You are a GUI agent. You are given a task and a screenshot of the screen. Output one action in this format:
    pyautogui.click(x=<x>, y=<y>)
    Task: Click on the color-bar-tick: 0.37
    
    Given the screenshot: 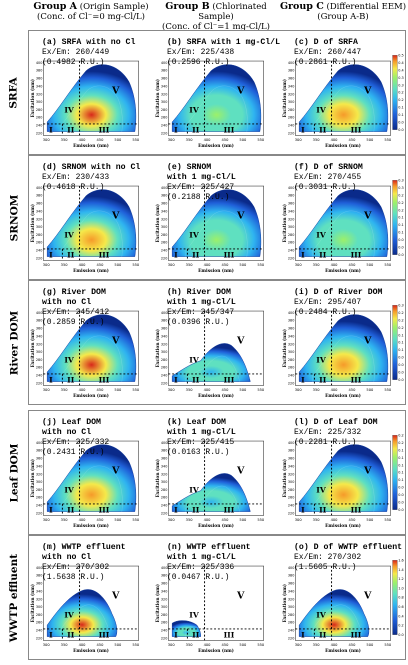 What is the action you would take?
    pyautogui.click(x=401, y=78)
    